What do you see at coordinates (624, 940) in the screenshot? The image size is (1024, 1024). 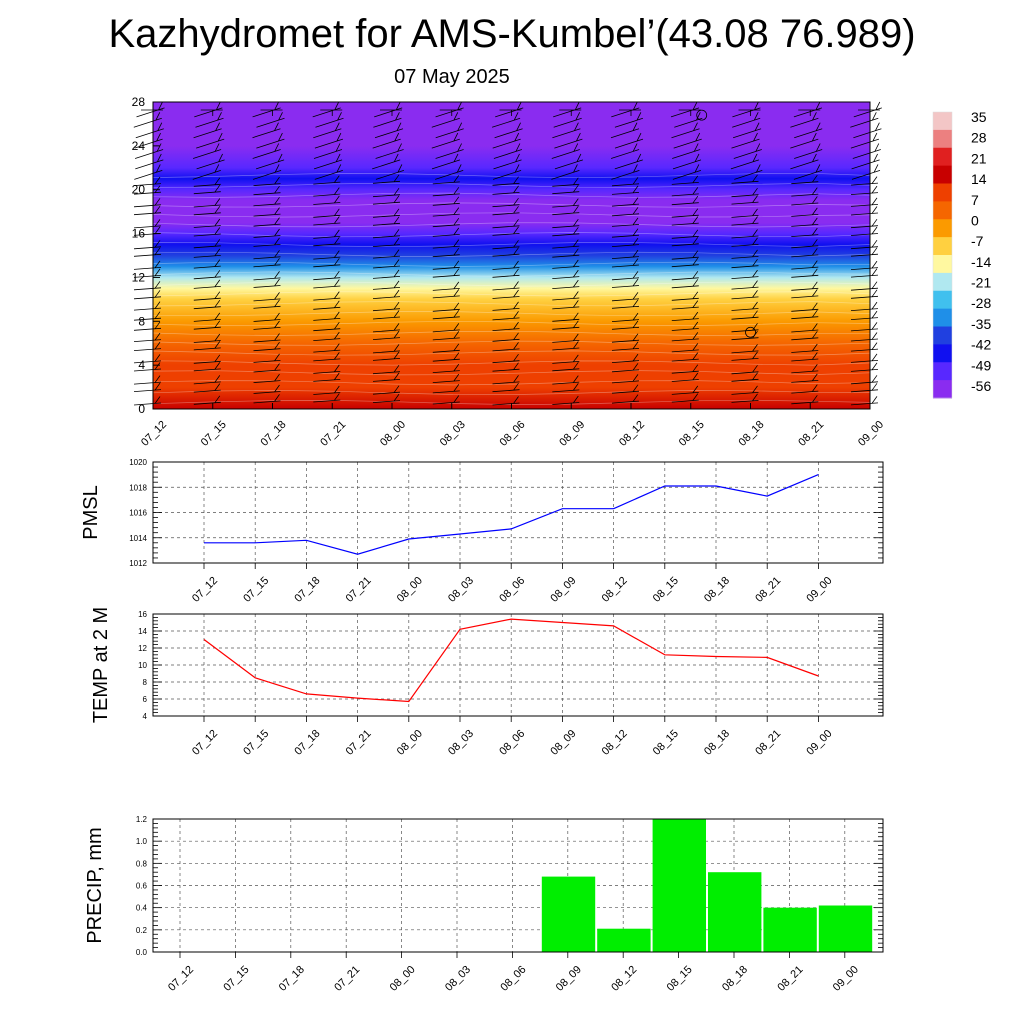 I see `precip-bar` at bounding box center [624, 940].